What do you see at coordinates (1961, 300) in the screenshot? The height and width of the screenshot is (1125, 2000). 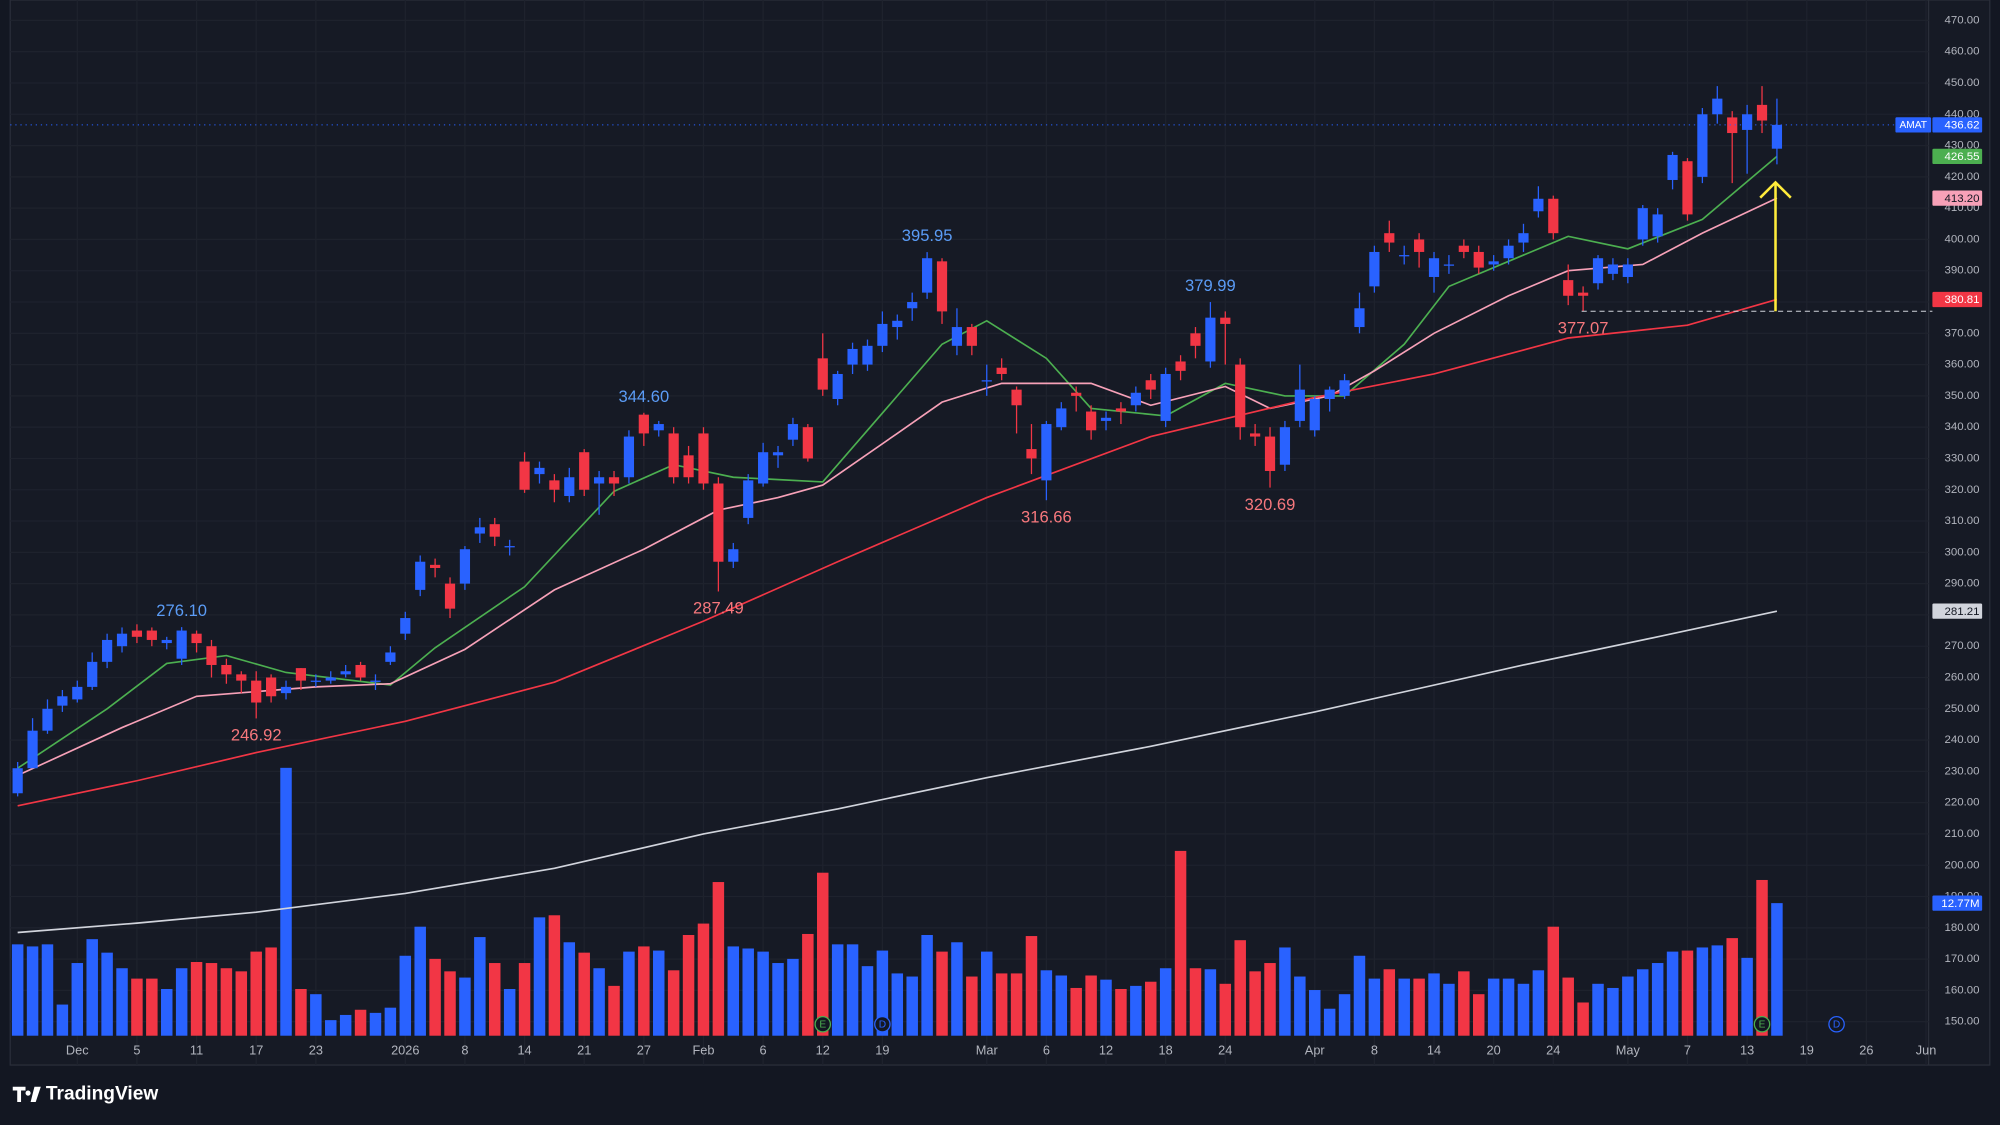 I see `ma-price-label: 380.81` at bounding box center [1961, 300].